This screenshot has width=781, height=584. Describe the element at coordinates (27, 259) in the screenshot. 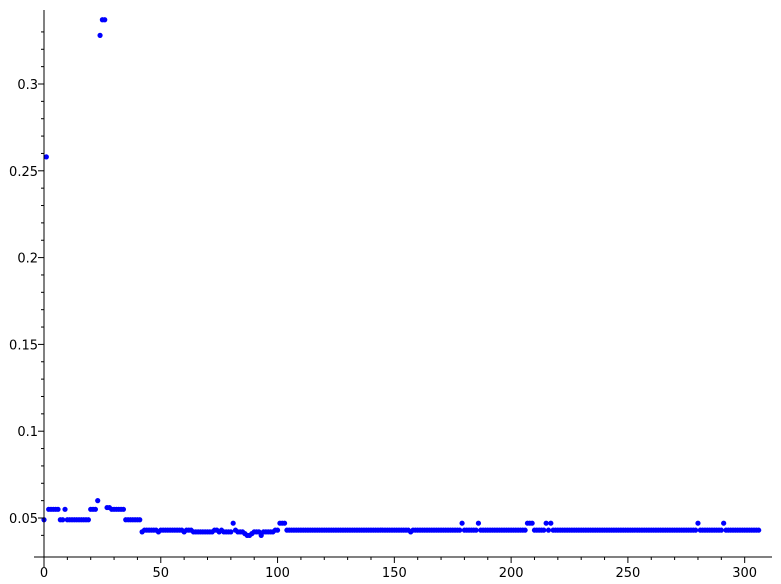

I see `y-tick-label-0.2: 0.2` at that location.